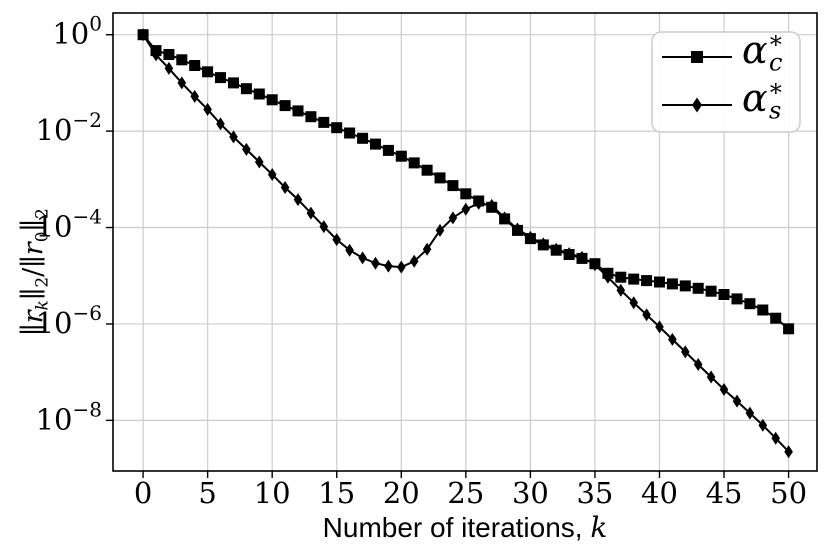 This screenshot has height=554, width=830. Describe the element at coordinates (723, 51) in the screenshot. I see `legend-entry: α∗ c` at that location.